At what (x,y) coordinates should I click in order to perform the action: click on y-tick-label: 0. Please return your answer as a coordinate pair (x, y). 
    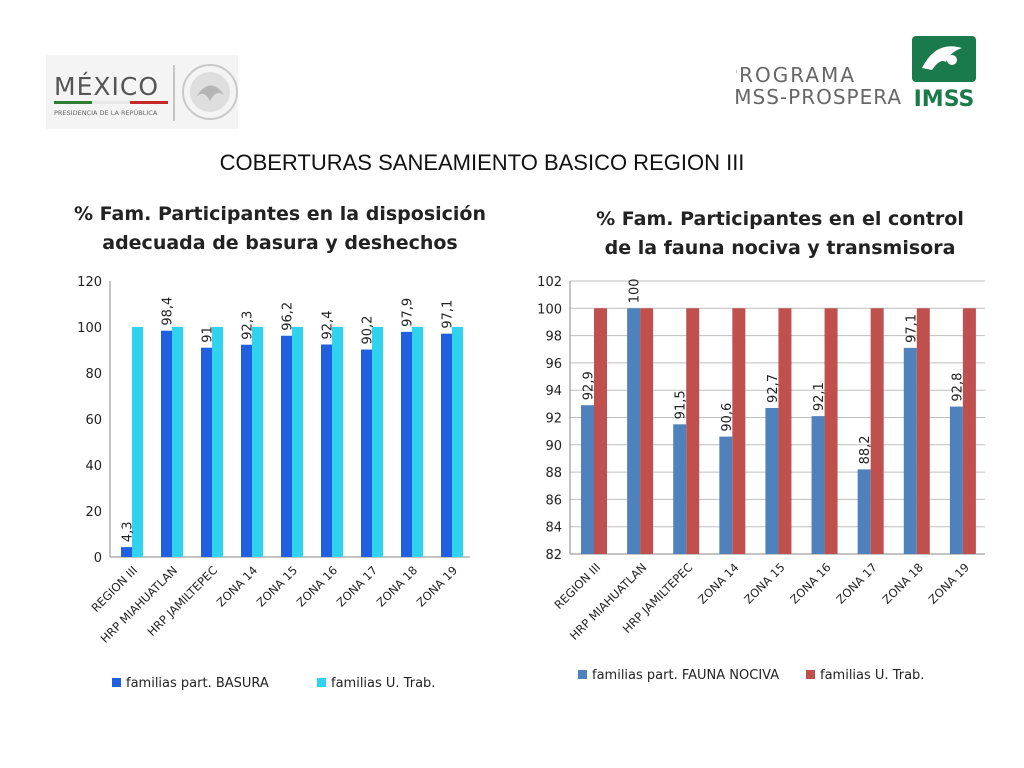
    Looking at the image, I should click on (98, 558).